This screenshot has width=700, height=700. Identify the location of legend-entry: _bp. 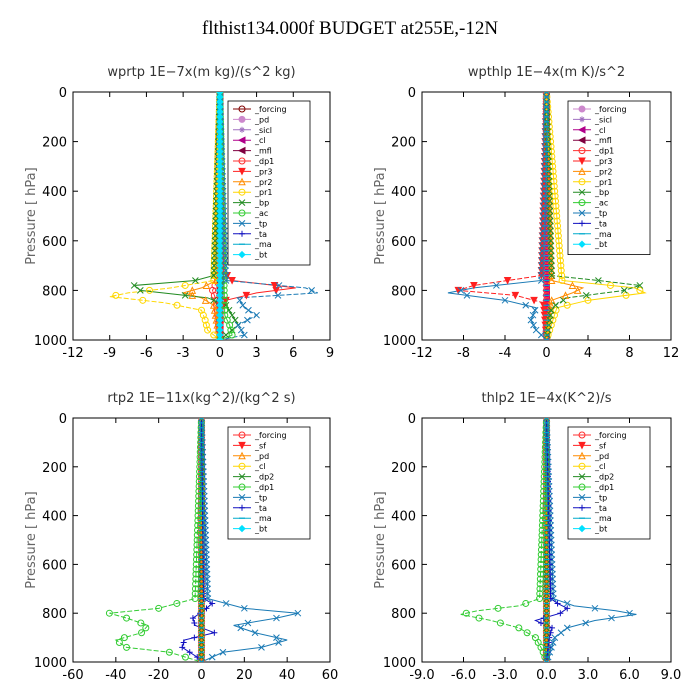
(601, 192).